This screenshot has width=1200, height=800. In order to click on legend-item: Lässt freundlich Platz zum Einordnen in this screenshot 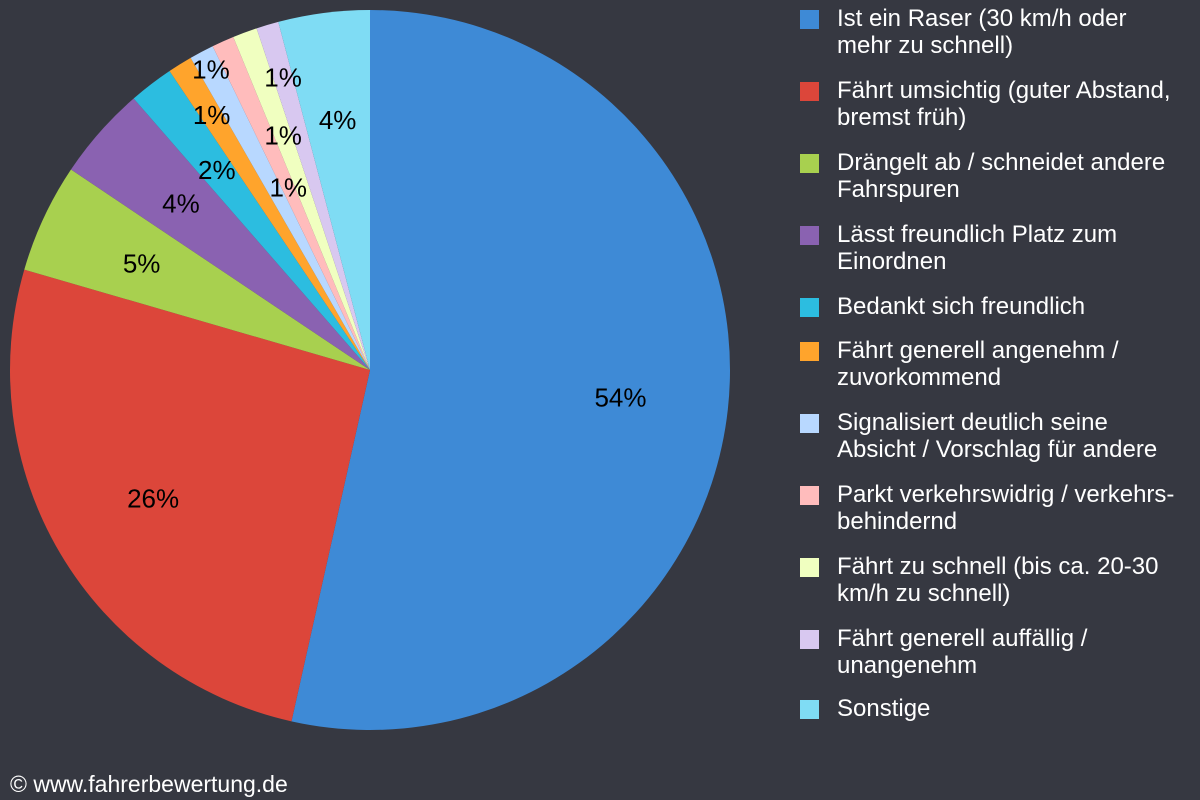, I will do `click(993, 248)`.